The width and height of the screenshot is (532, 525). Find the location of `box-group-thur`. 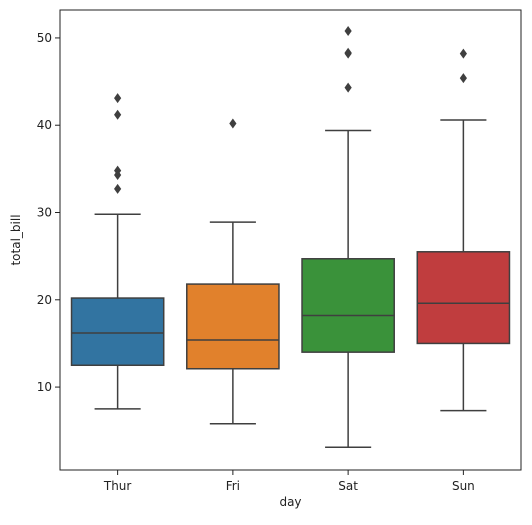

box-group-thur is located at coordinates (117, 251).